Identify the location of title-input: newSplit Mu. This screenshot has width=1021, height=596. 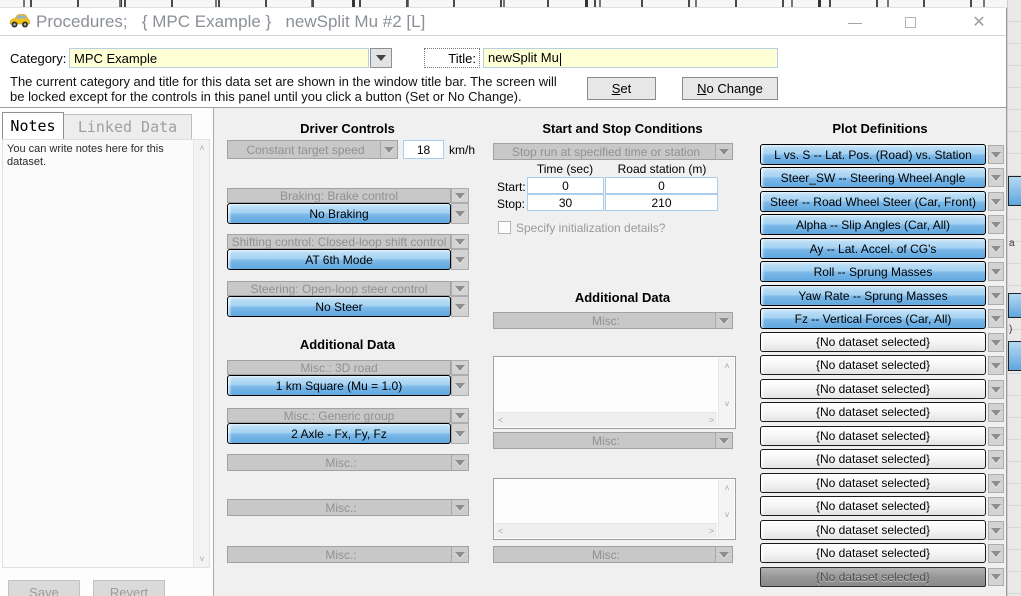
(630, 58).